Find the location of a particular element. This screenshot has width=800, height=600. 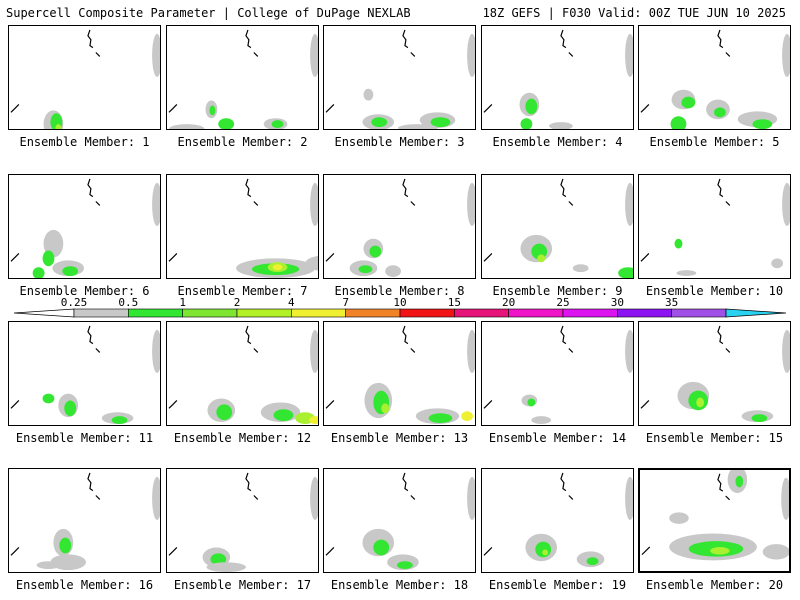

legend-tick-label: 25 is located at coordinates (562, 303).